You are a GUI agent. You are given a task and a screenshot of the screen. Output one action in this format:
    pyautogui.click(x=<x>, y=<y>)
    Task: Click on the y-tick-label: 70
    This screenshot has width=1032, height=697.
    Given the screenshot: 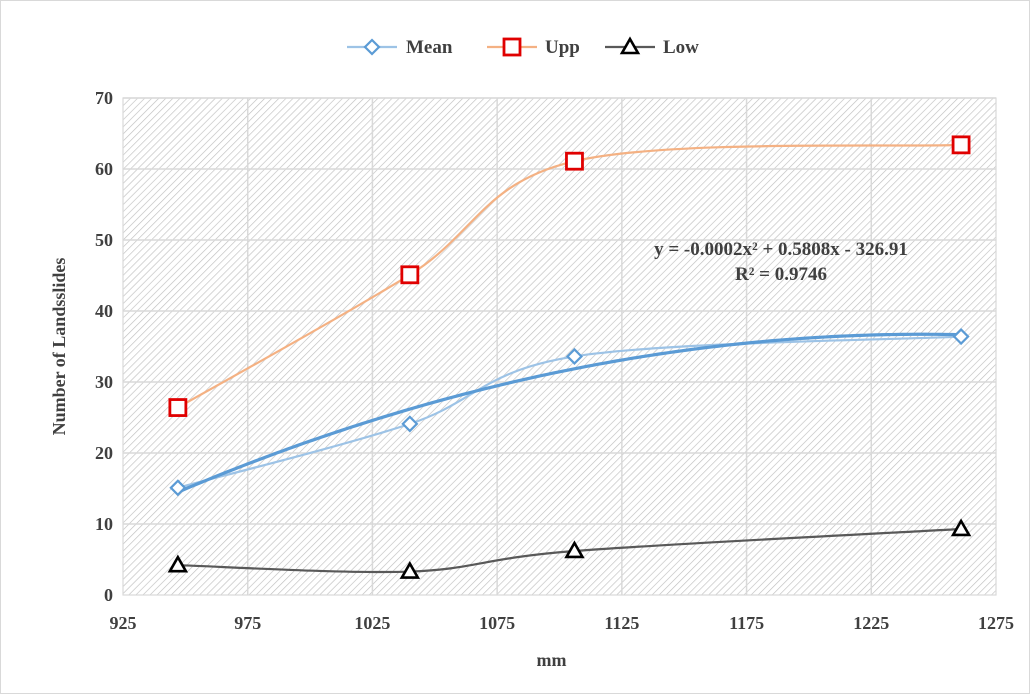 What is the action you would take?
    pyautogui.click(x=104, y=98)
    